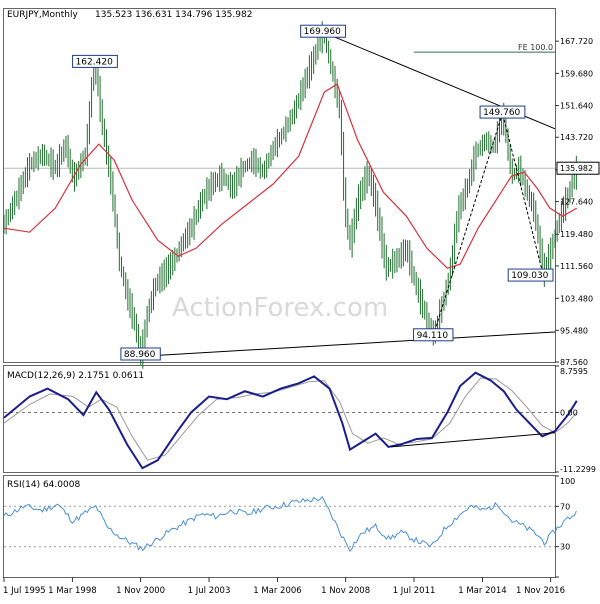 Image resolution: width=600 pixels, height=604 pixels. What do you see at coordinates (473, 440) in the screenshot?
I see `macd-trendline` at bounding box center [473, 440].